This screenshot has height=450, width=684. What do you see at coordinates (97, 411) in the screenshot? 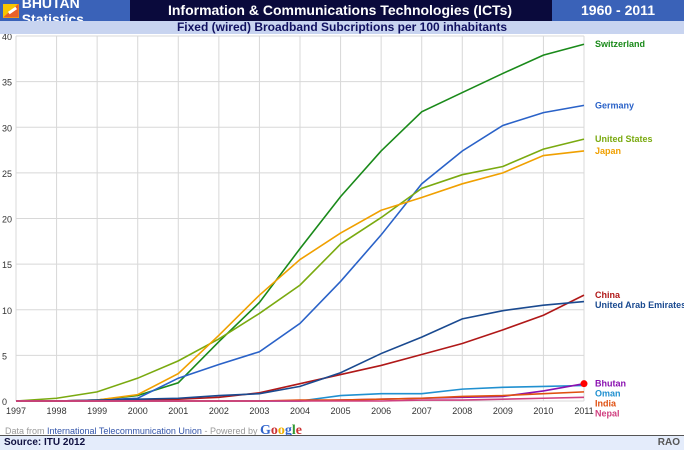
I see `x-tick-label: 1999` at bounding box center [97, 411].